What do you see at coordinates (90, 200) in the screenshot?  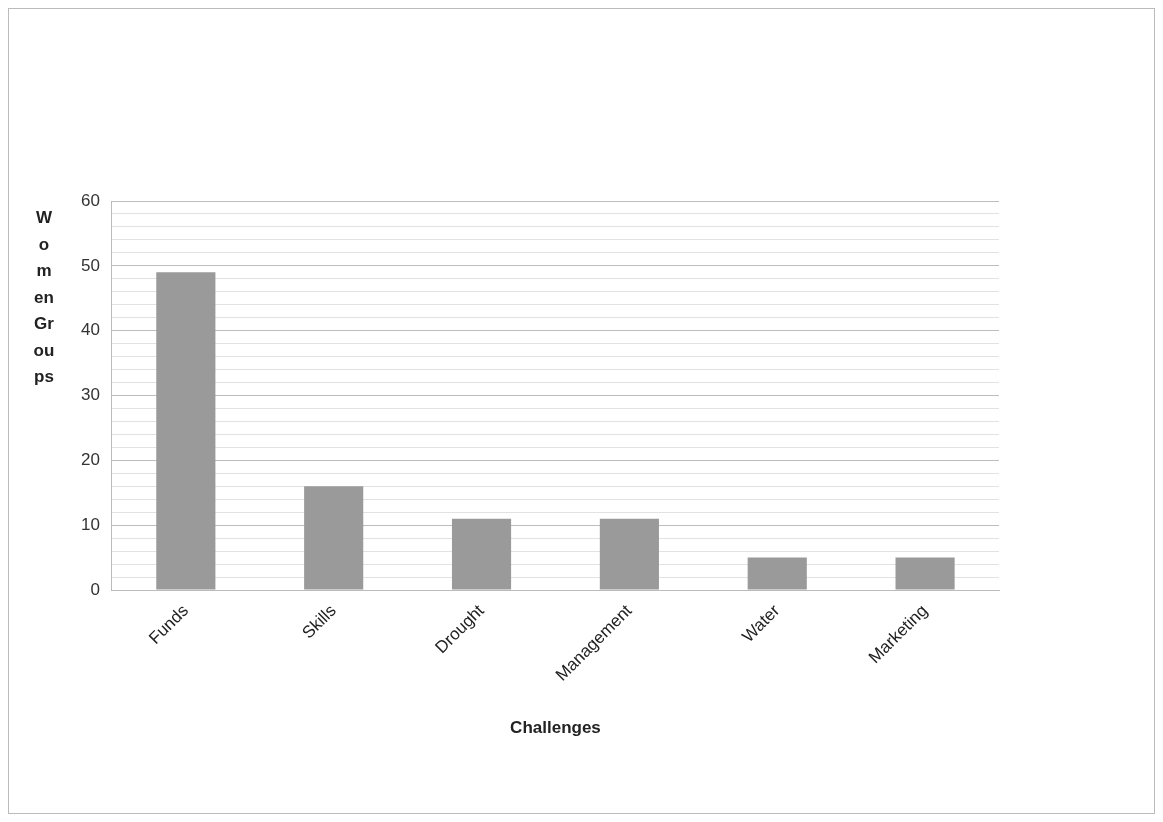 I see `y-tick-label: 60` at bounding box center [90, 200].